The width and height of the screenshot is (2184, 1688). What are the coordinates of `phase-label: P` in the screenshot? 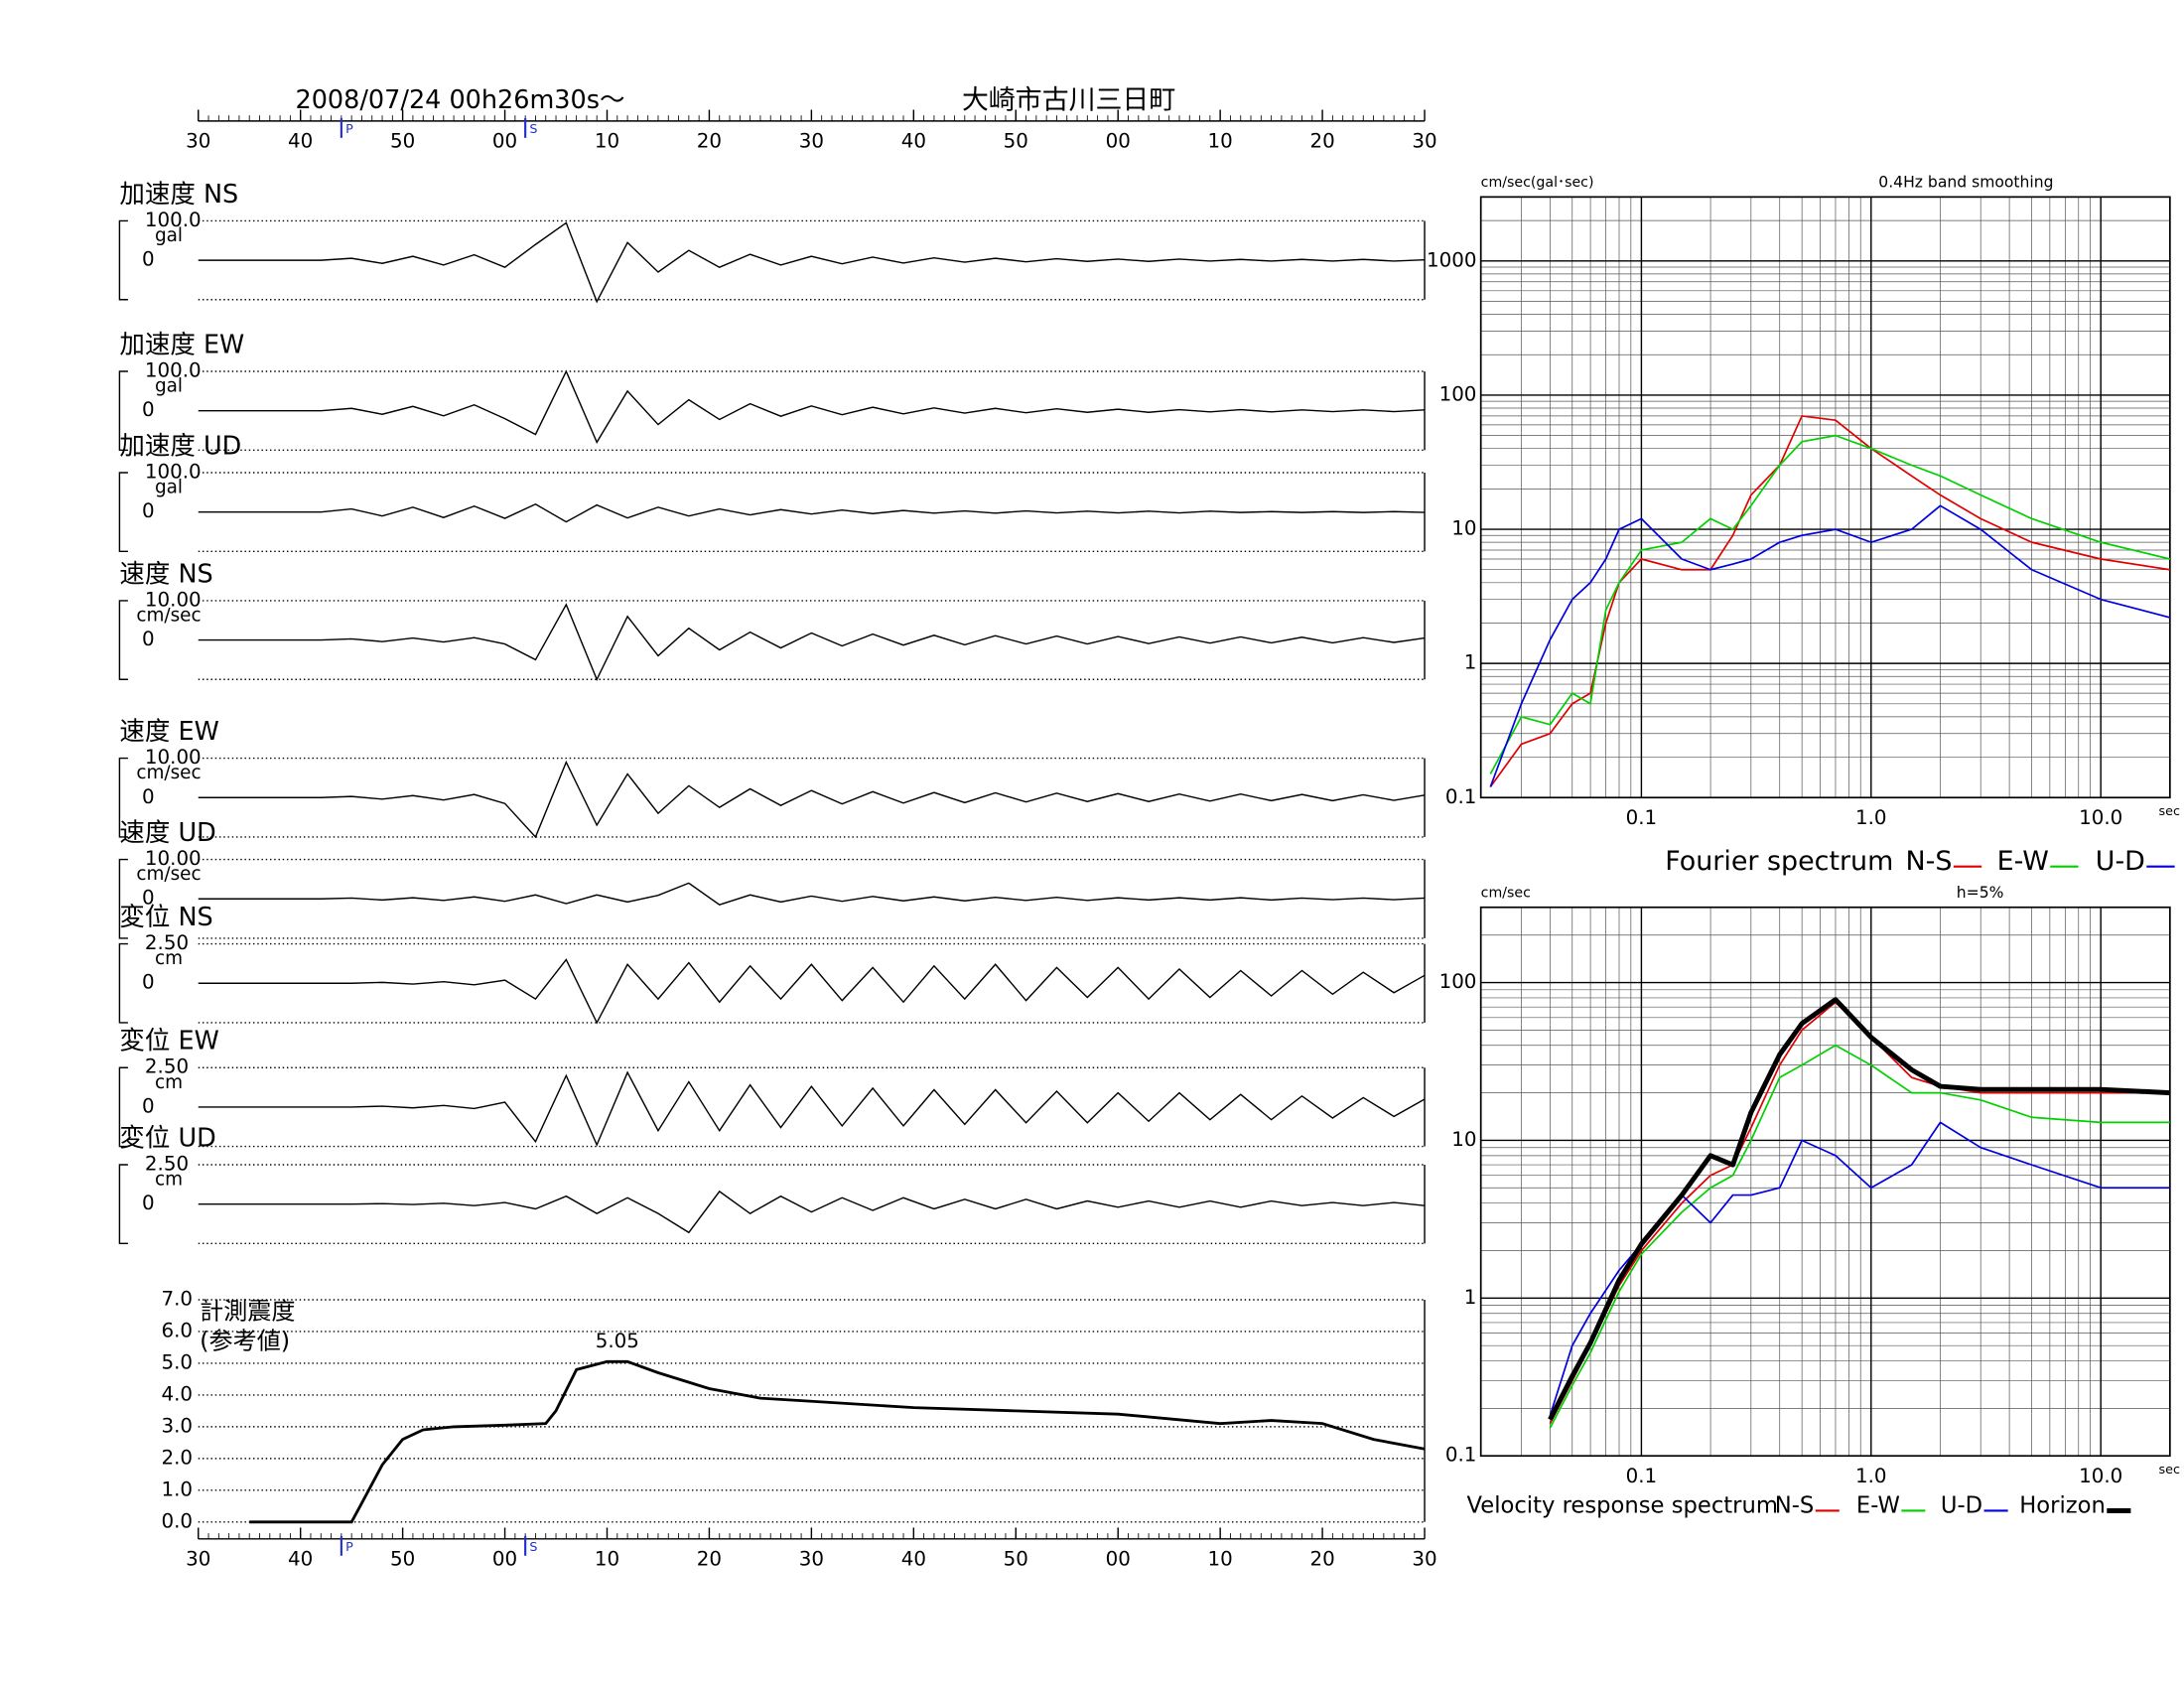 It's located at (349, 129).